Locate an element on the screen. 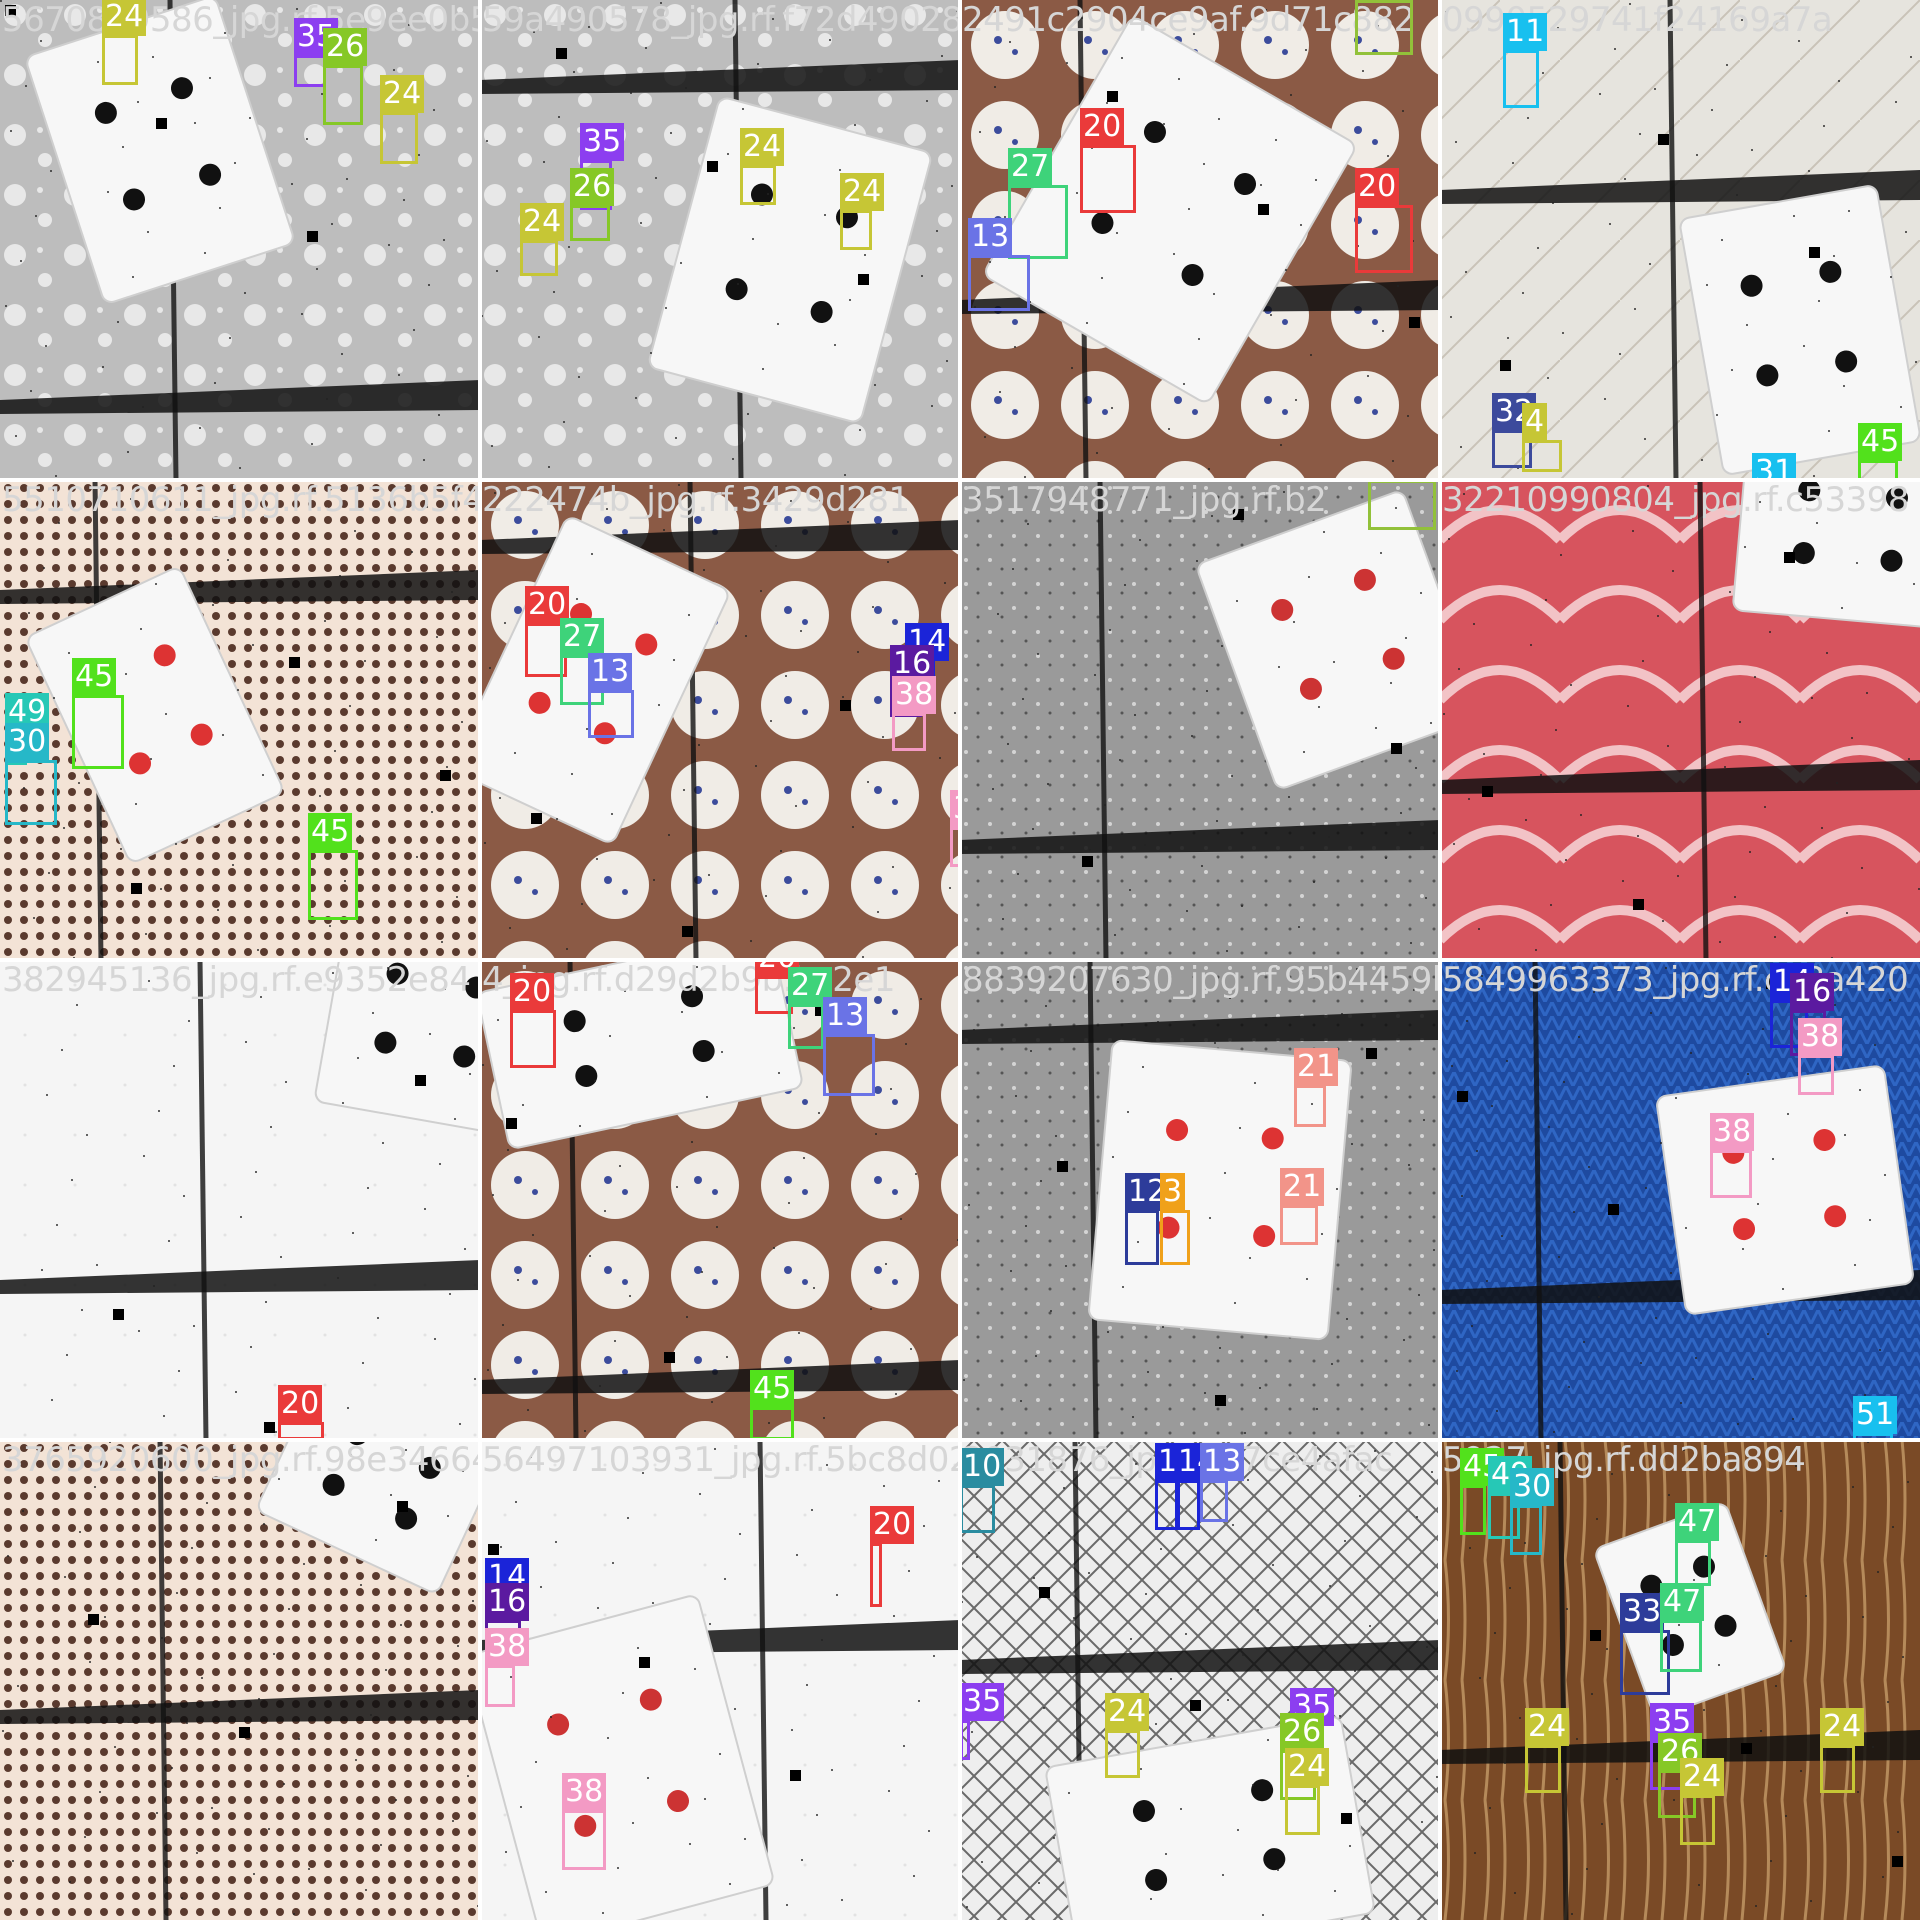 This screenshot has width=1920, height=1920. mosaic-tile: 3765920600_jpg.rf.98e34664 is located at coordinates (240, 1680).